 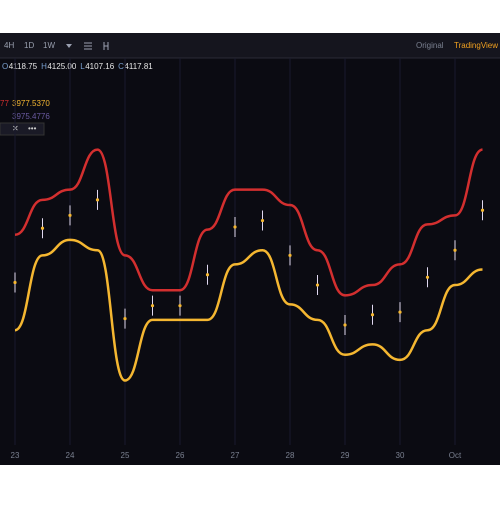 What do you see at coordinates (290, 455) in the screenshot?
I see `x-tick-label: 28` at bounding box center [290, 455].